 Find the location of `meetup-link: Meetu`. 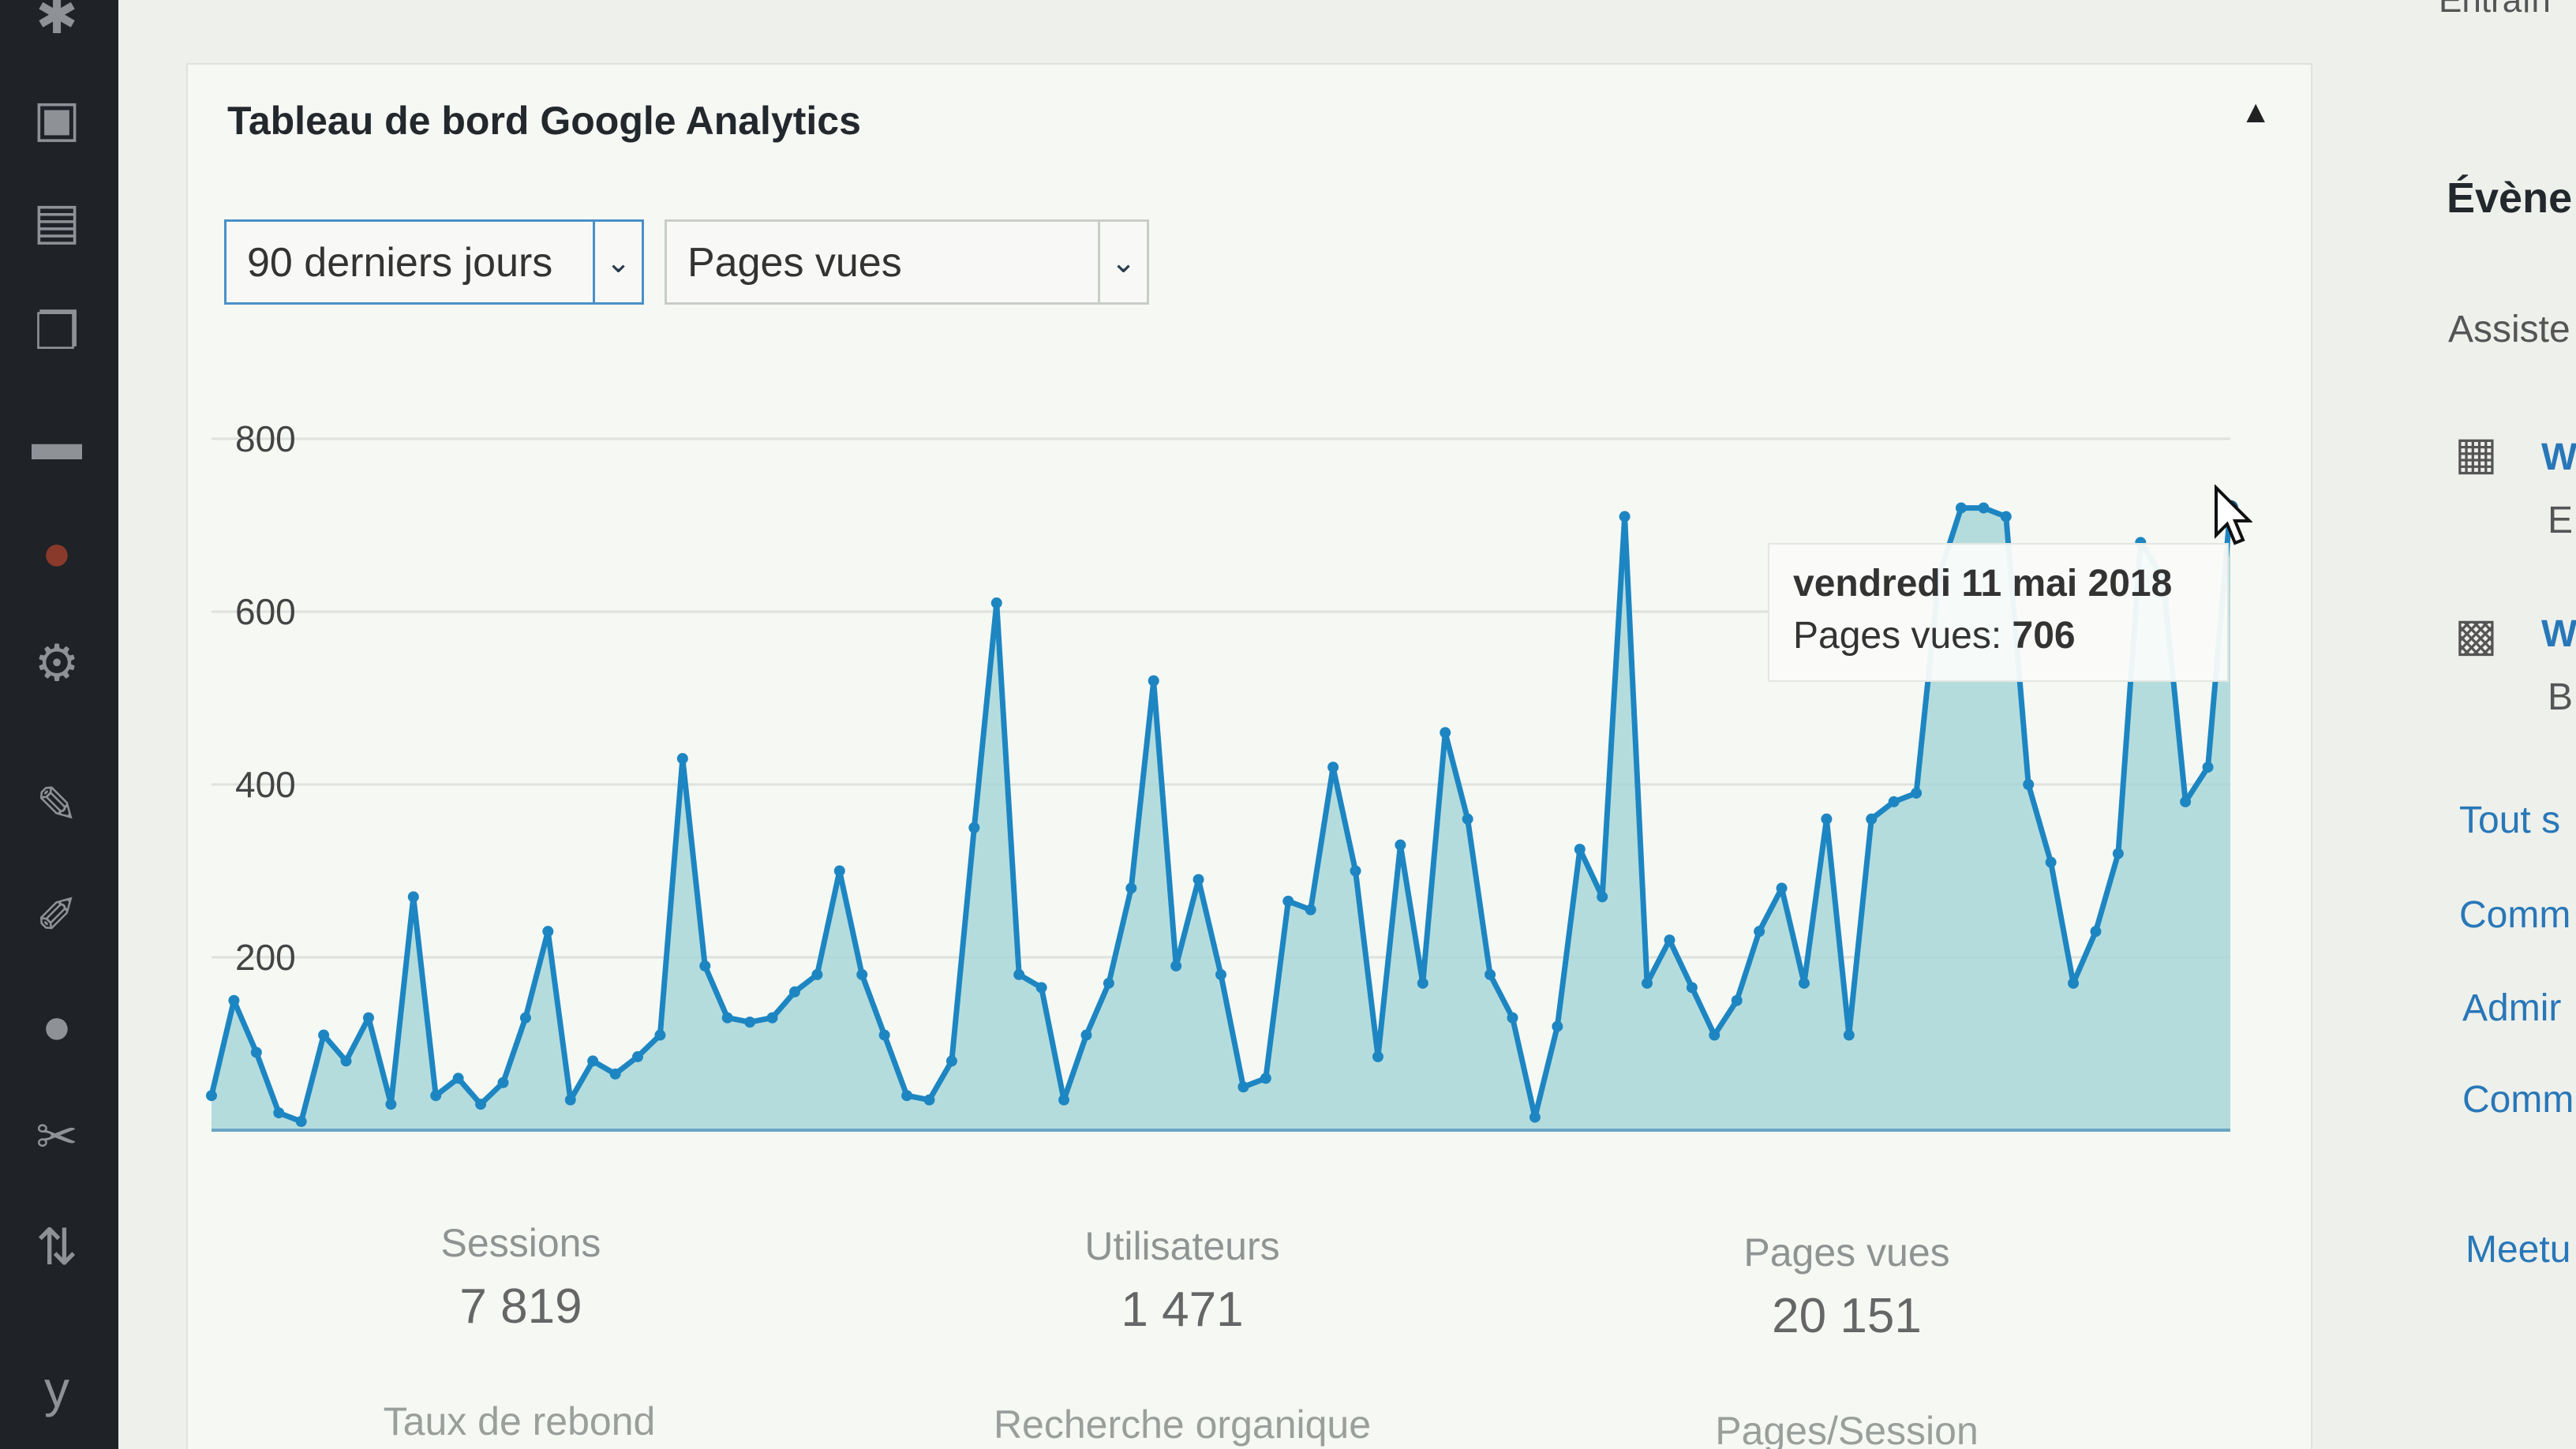

meetup-link: Meetu is located at coordinates (2518, 1250).